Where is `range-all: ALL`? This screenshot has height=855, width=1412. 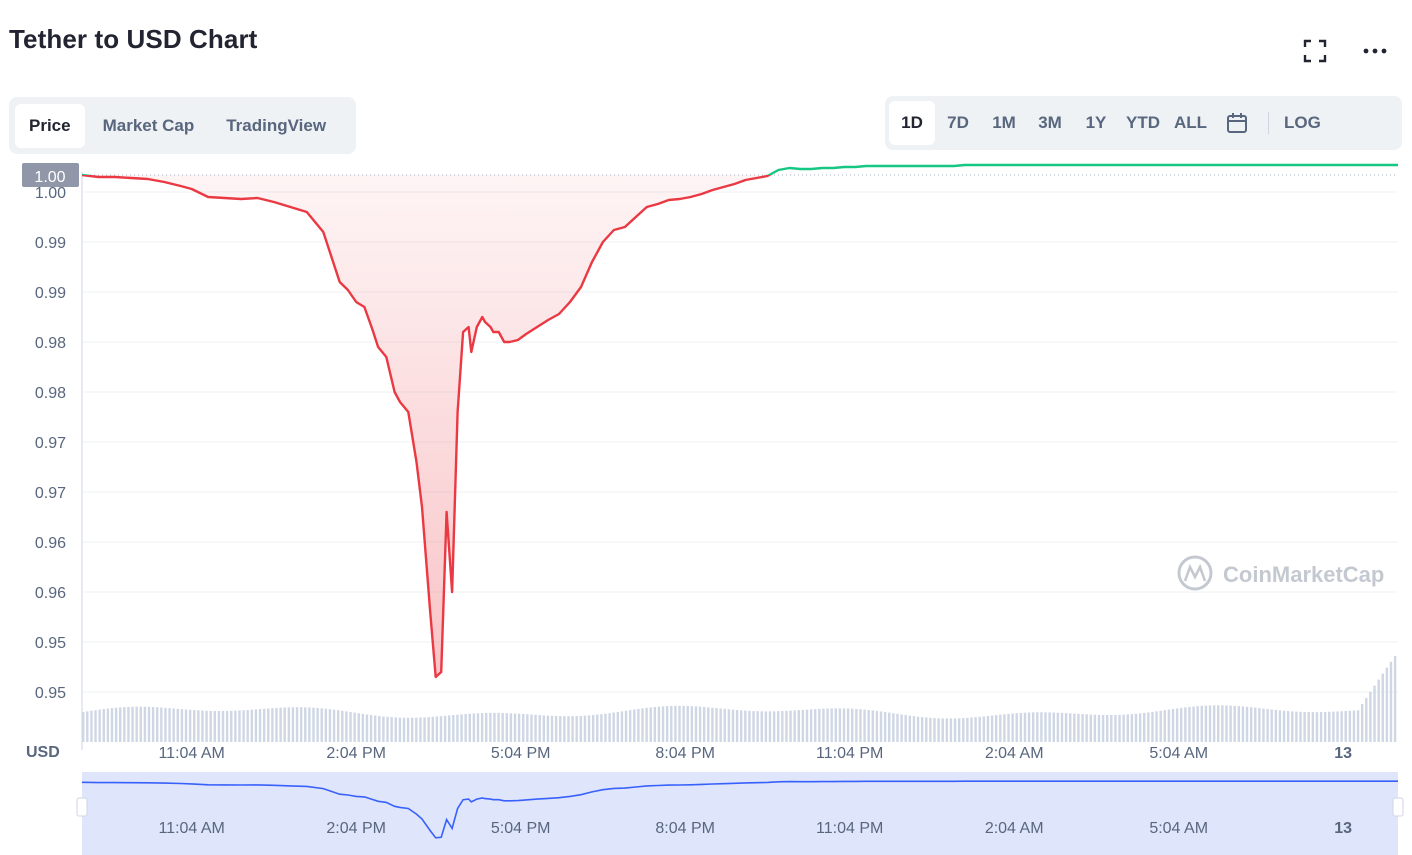
range-all: ALL is located at coordinates (1191, 122).